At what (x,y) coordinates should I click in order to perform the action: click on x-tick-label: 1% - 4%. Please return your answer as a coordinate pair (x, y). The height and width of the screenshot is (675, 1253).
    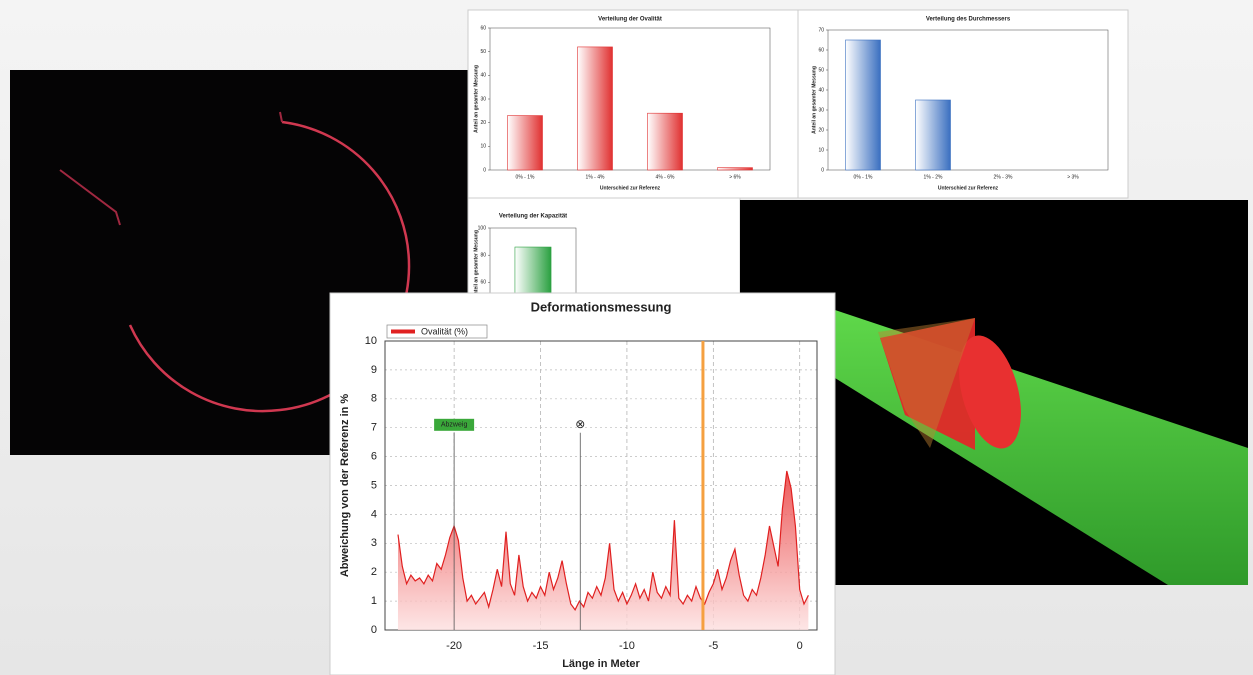
    Looking at the image, I should click on (595, 177).